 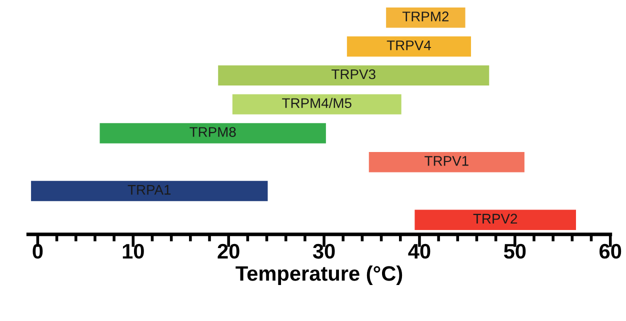 I want to click on data-label: TRPM8, so click(x=213, y=132).